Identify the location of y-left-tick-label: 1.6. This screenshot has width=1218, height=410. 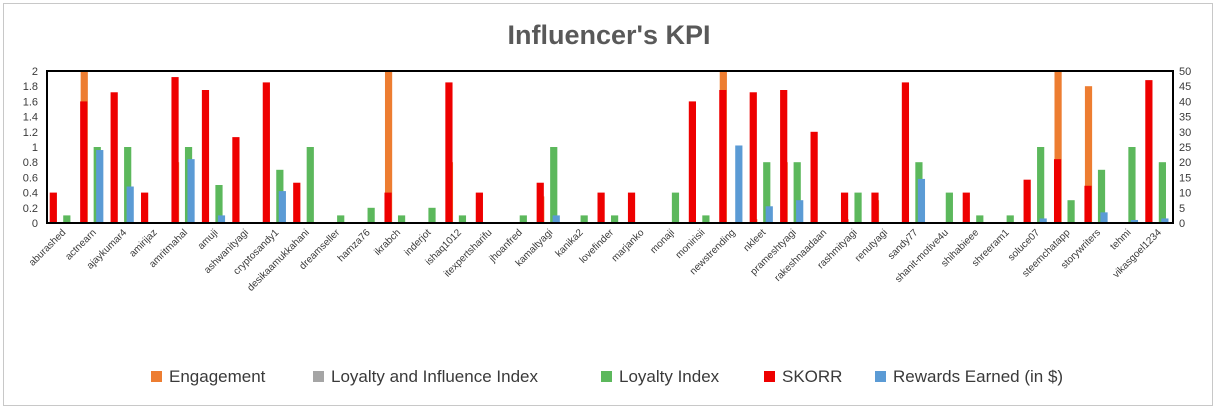
(30, 102).